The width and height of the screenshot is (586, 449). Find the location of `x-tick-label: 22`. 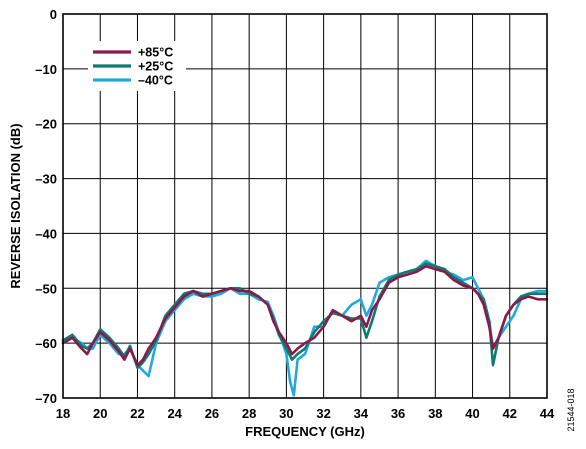

x-tick-label: 22 is located at coordinates (137, 413).